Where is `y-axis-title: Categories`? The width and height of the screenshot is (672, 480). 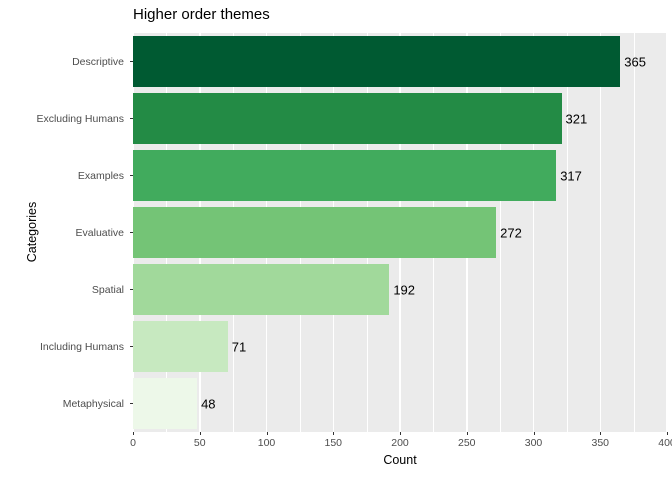
y-axis-title: Categories is located at coordinates (32, 232).